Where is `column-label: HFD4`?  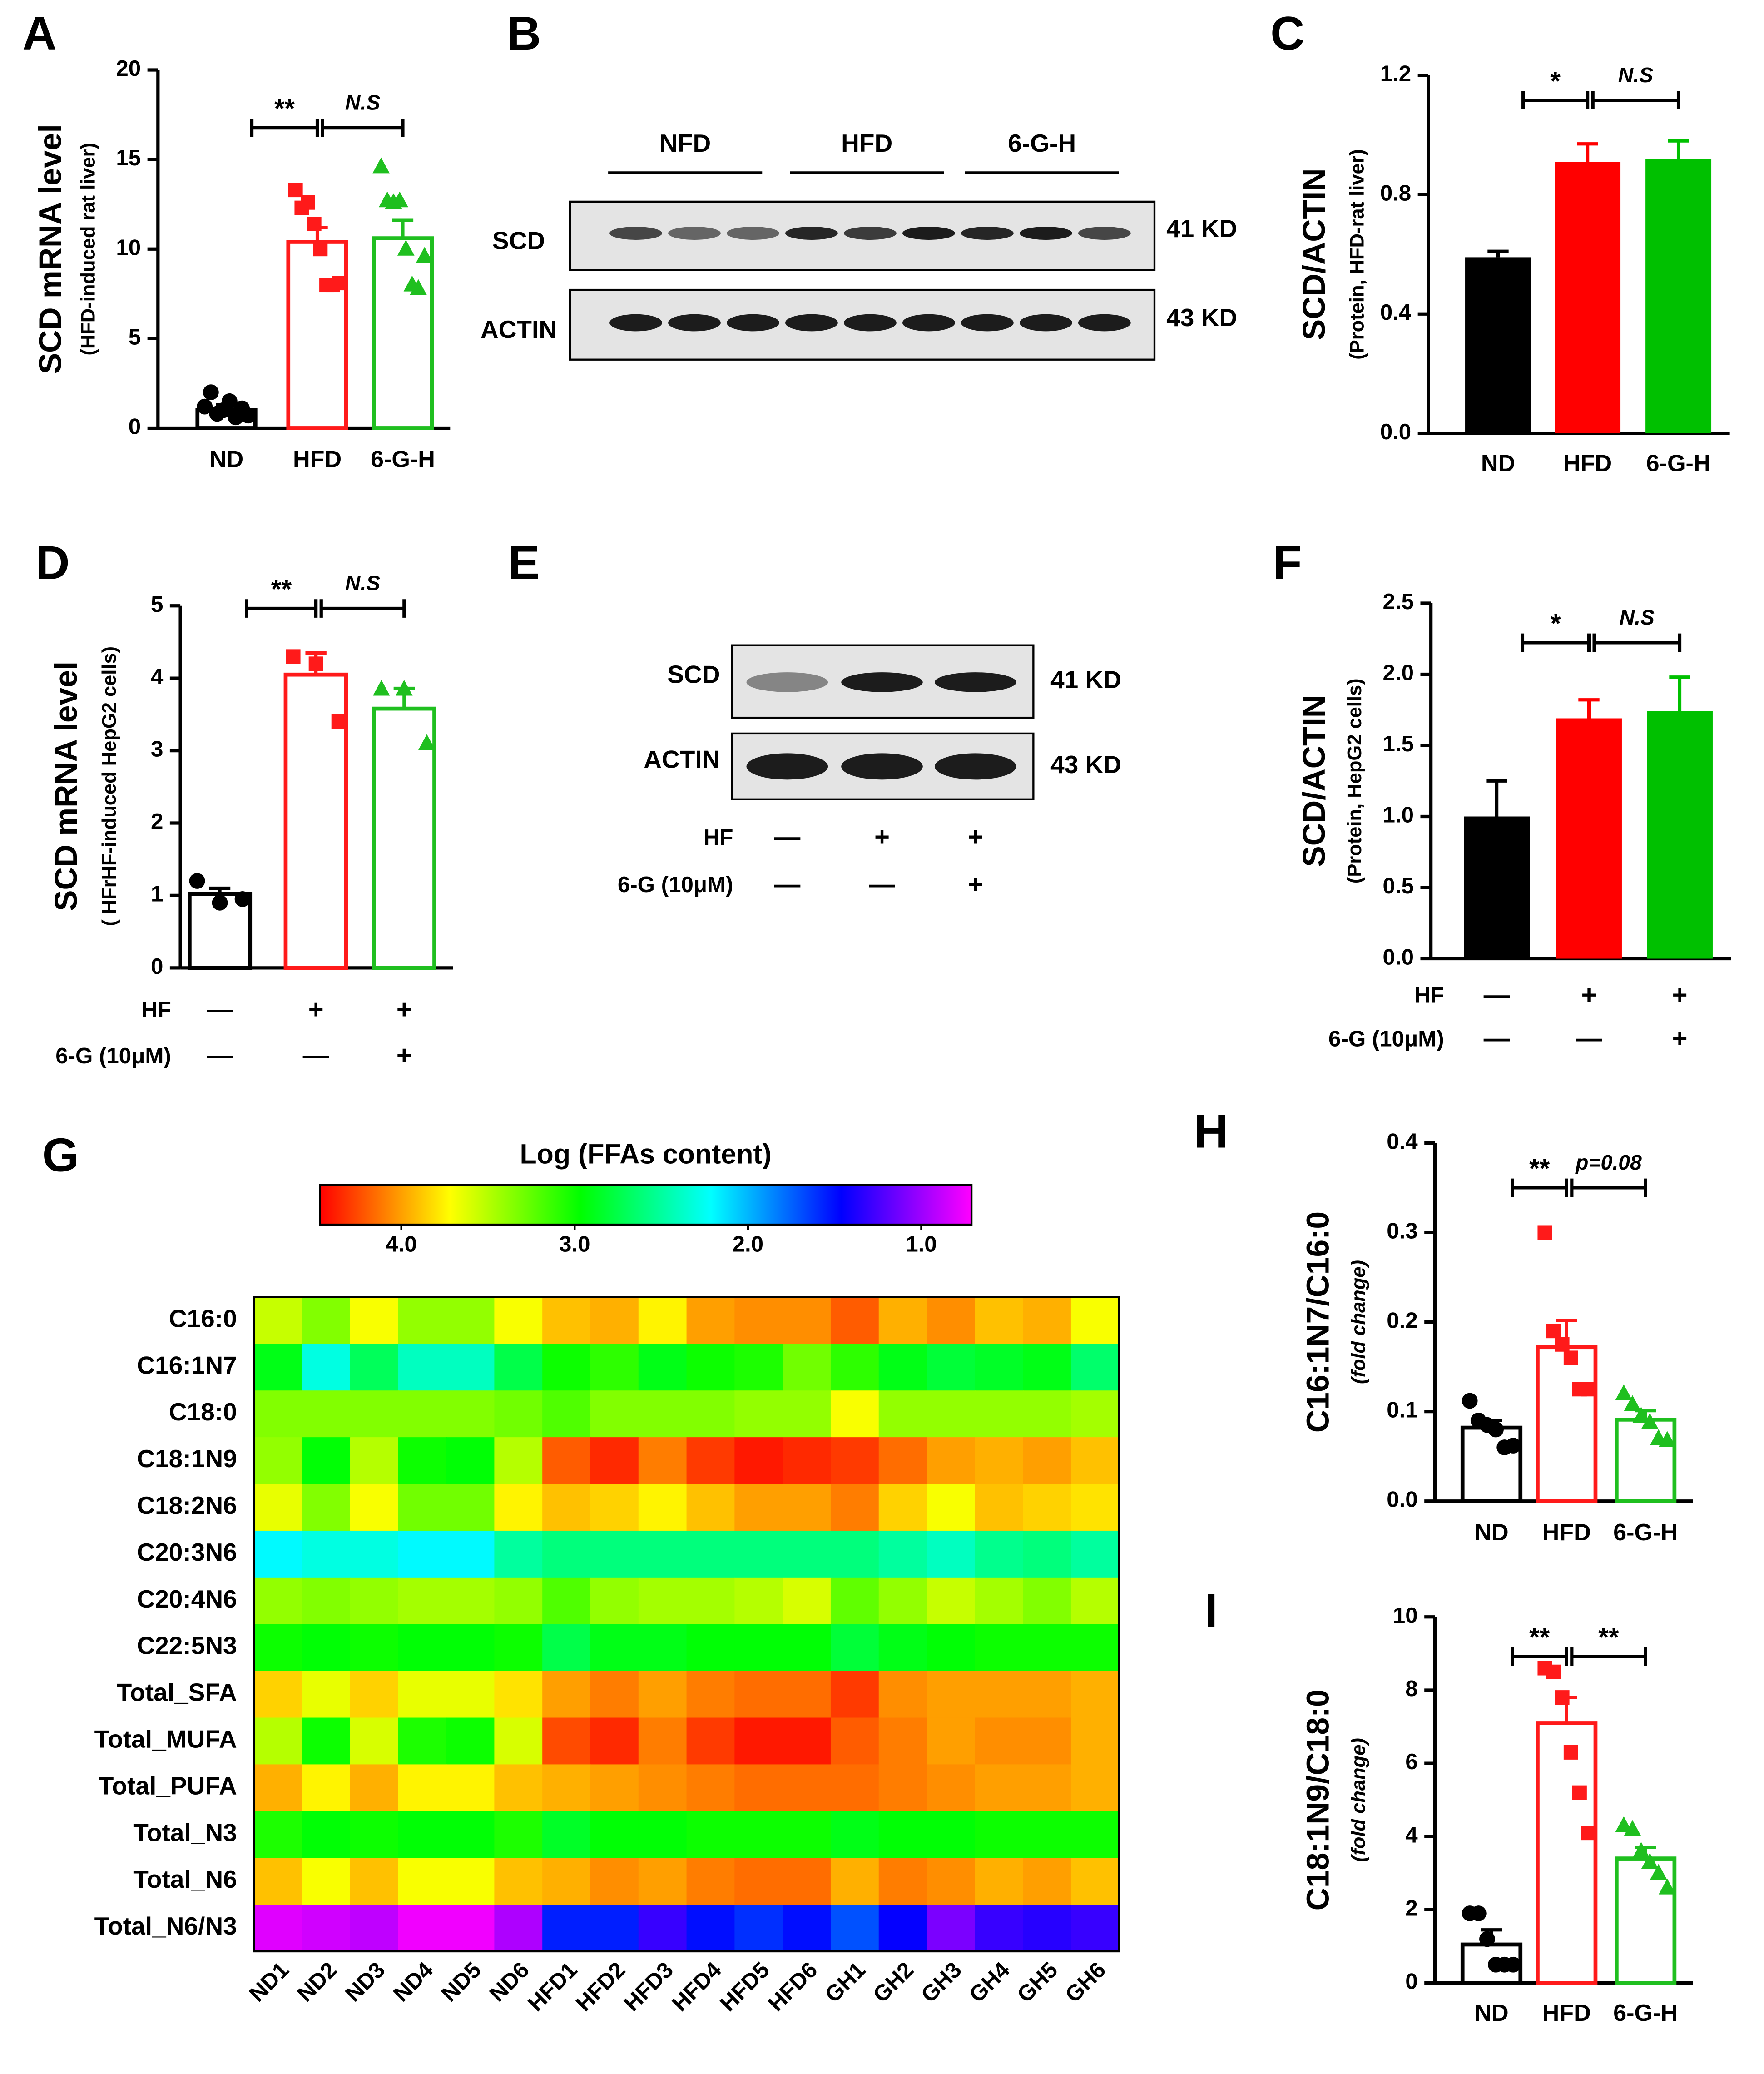 column-label: HFD4 is located at coordinates (696, 1986).